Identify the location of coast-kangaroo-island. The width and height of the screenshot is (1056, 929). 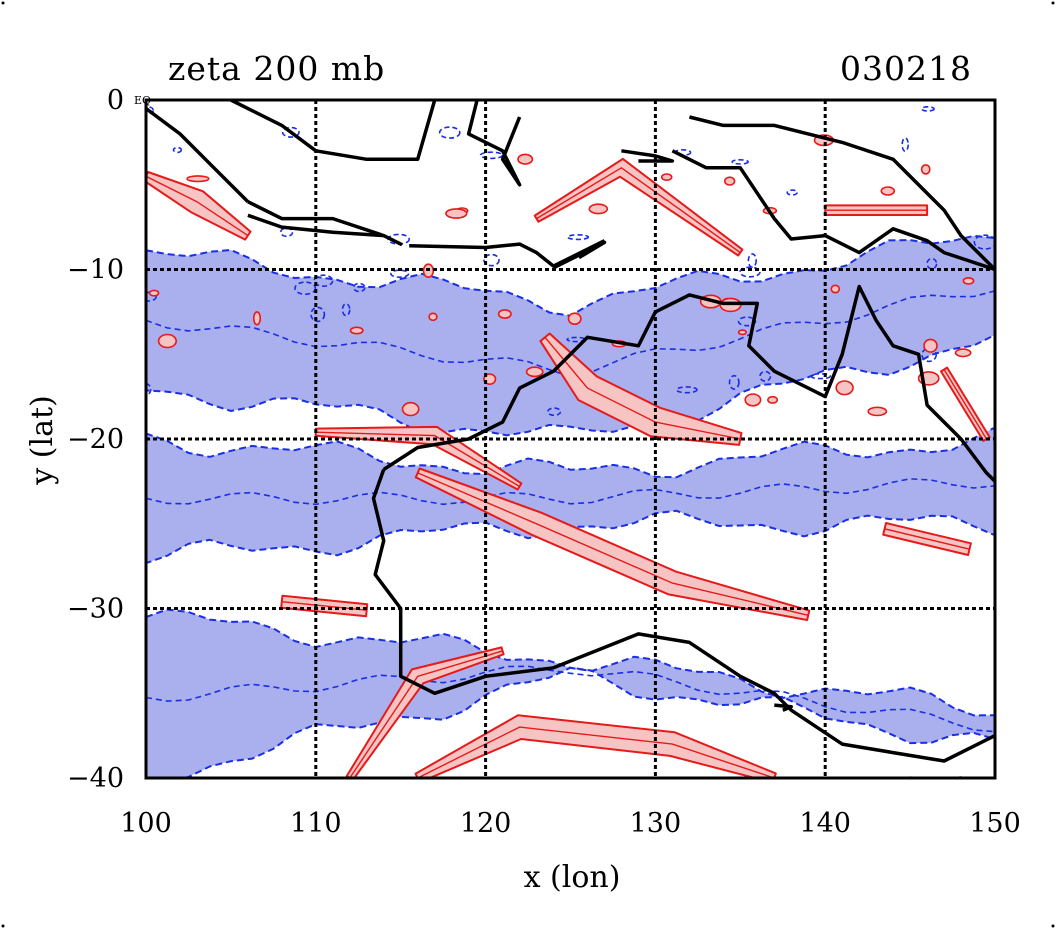
(783, 707).